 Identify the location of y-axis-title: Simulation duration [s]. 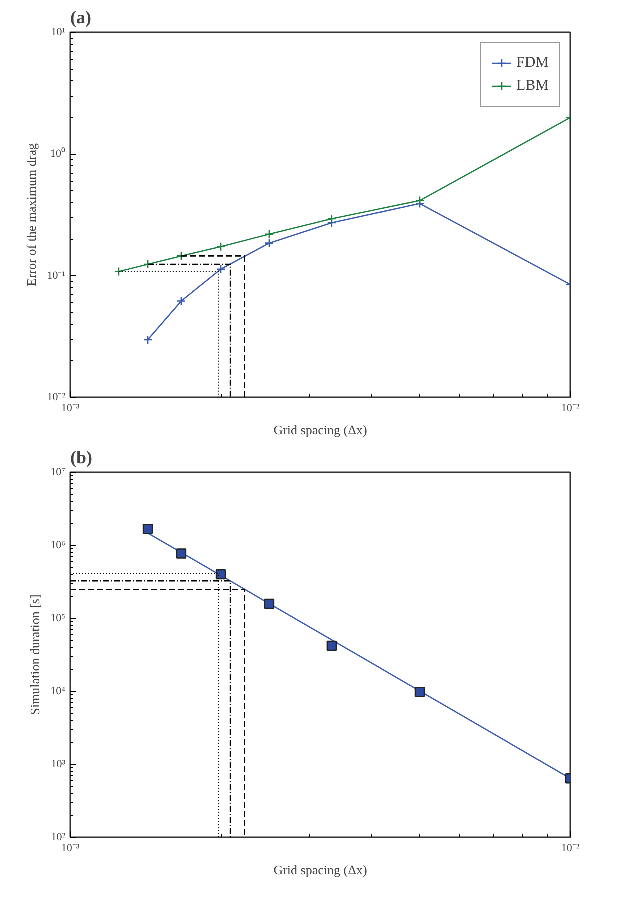
(35, 655).